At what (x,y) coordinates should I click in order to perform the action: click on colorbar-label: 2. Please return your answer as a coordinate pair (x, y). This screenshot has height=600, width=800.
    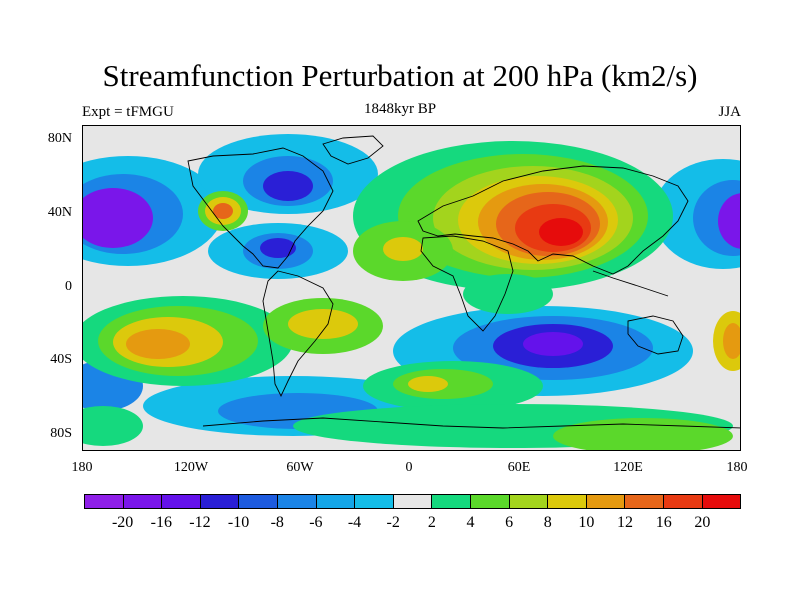
    Looking at the image, I should click on (431, 522).